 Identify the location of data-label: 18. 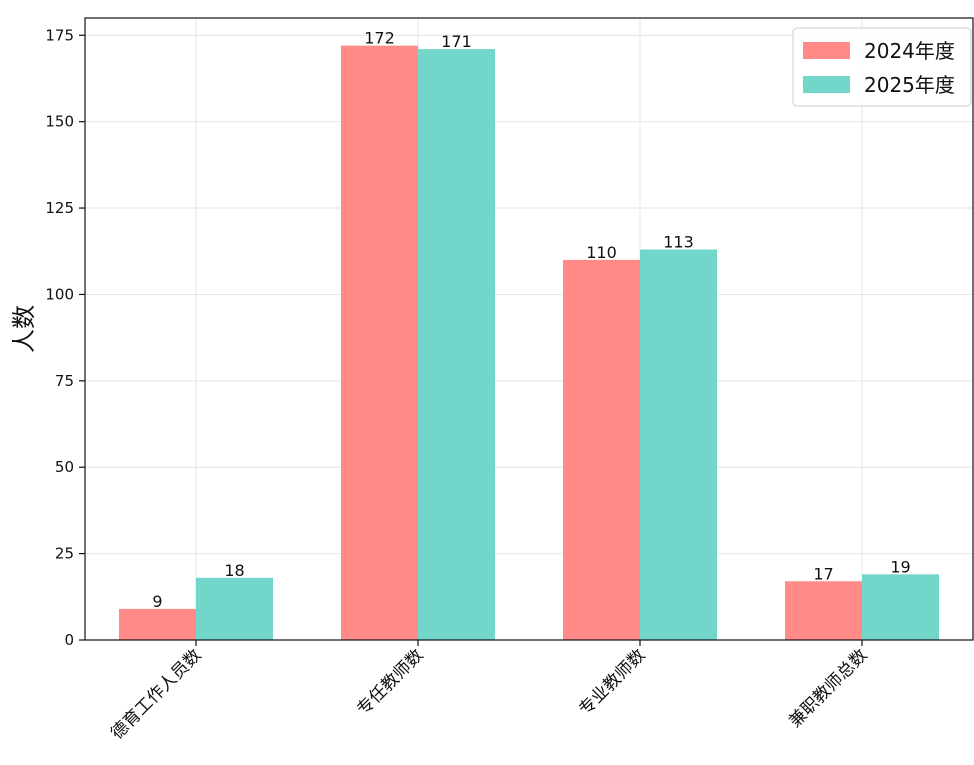
(234, 570).